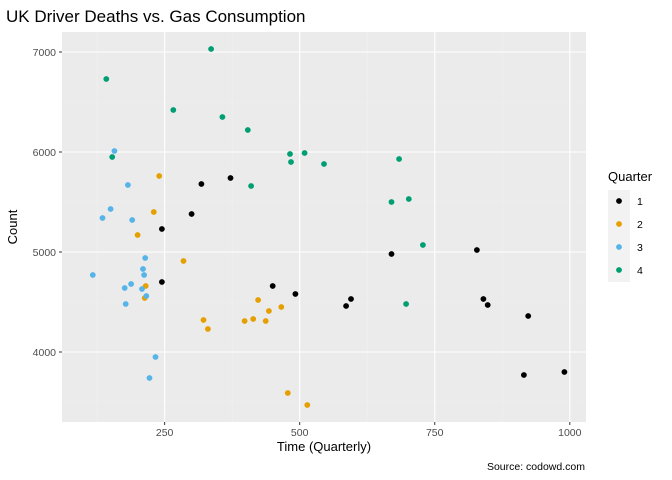 This screenshot has width=672, height=480. Describe the element at coordinates (165, 433) in the screenshot. I see `x-tick-label: 250` at that location.